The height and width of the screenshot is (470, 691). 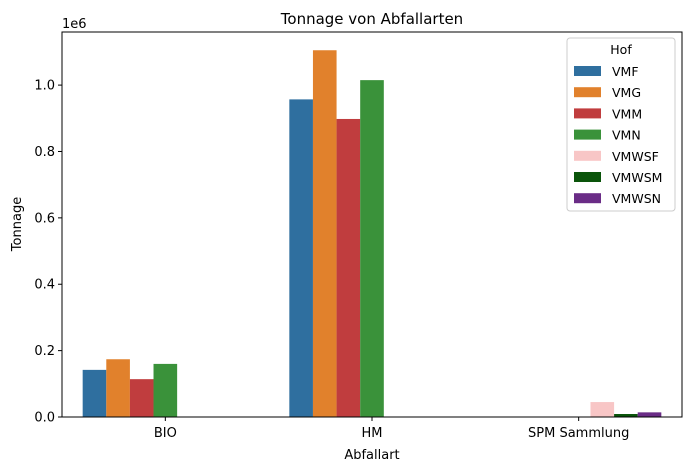 What do you see at coordinates (626, 415) in the screenshot?
I see `bar-vmwsm-spm-sammlung` at bounding box center [626, 415].